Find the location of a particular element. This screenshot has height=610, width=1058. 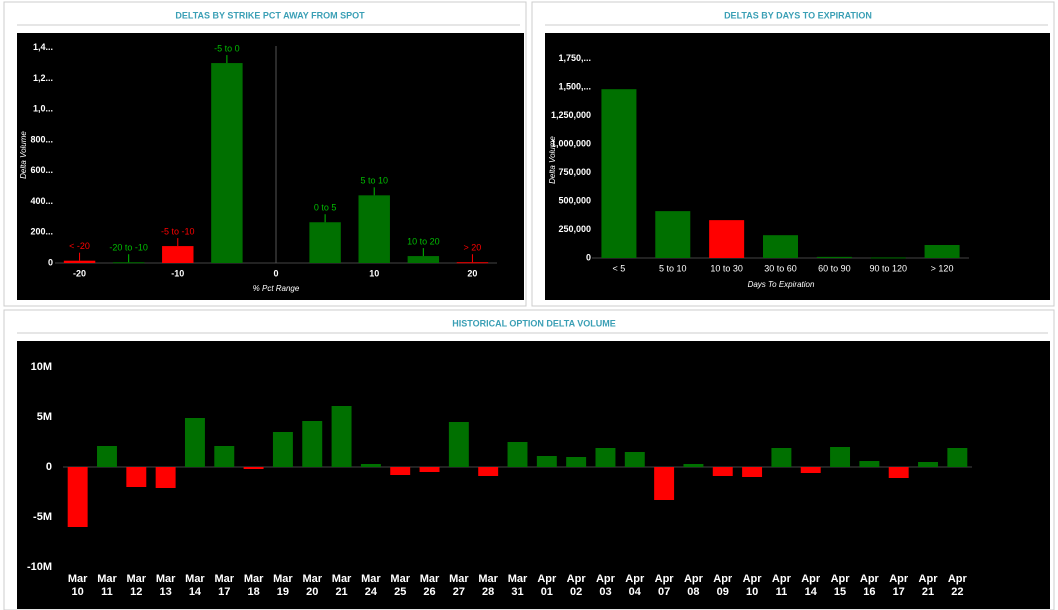

x-tick-label: Mar 26 is located at coordinates (429, 585).